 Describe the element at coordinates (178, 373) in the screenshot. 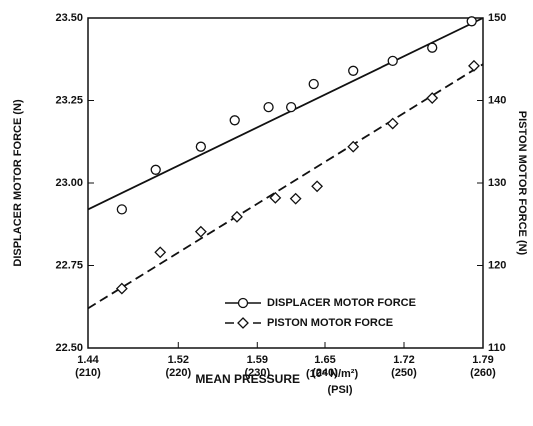

I see `x-tick-sublabel: (220)` at that location.